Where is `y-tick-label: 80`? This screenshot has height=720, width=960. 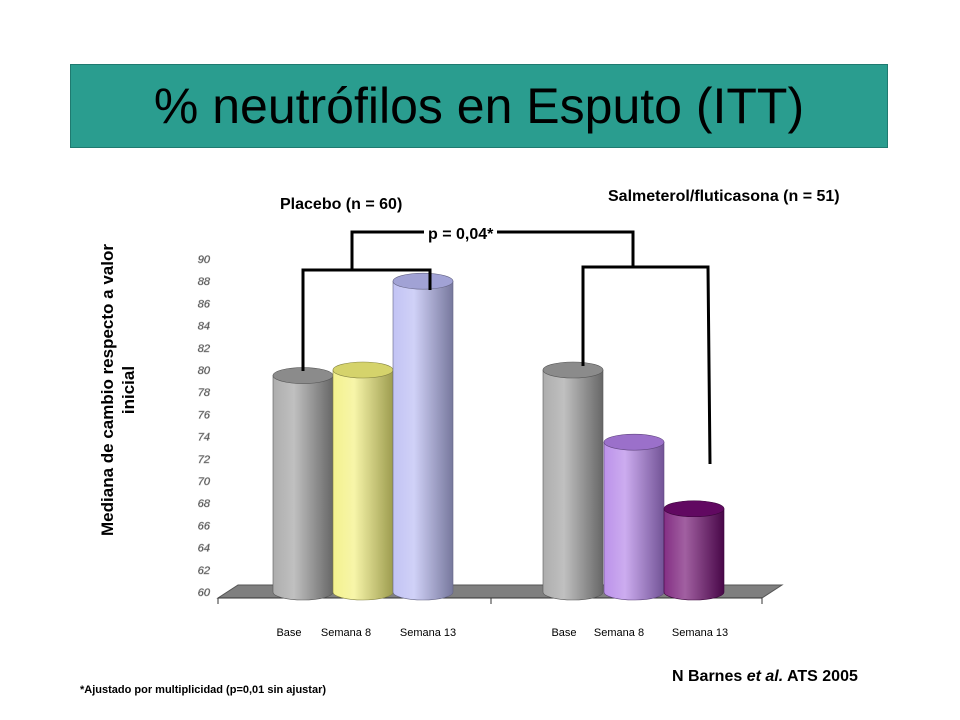 y-tick-label: 80 is located at coordinates (204, 371).